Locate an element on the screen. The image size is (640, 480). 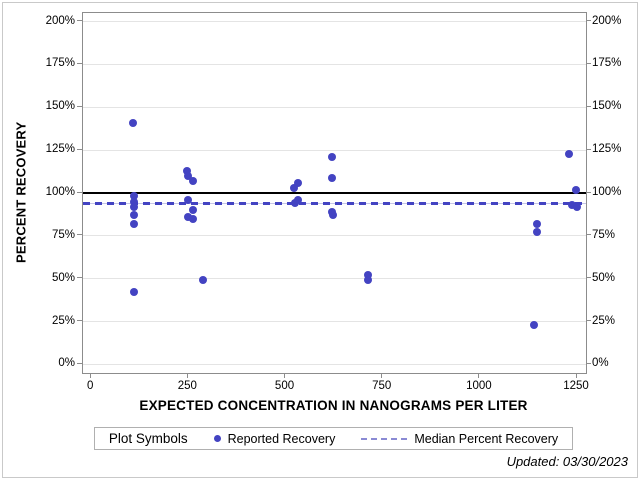
x-tick-label: 750 is located at coordinates (382, 386).